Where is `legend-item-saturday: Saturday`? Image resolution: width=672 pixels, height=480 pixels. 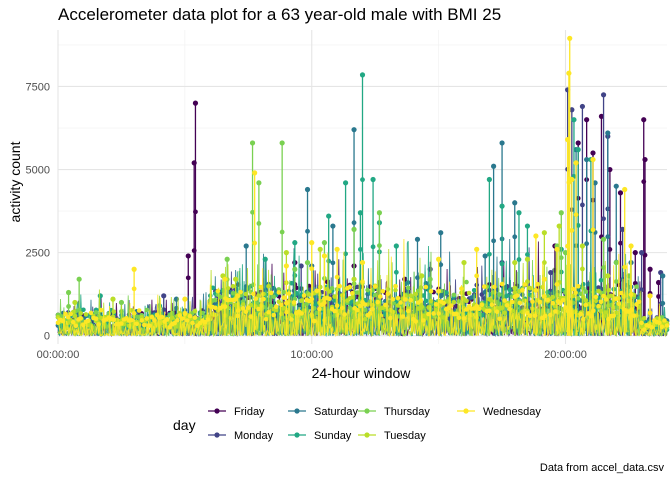 legend-item-saturday: Saturday is located at coordinates (323, 412).